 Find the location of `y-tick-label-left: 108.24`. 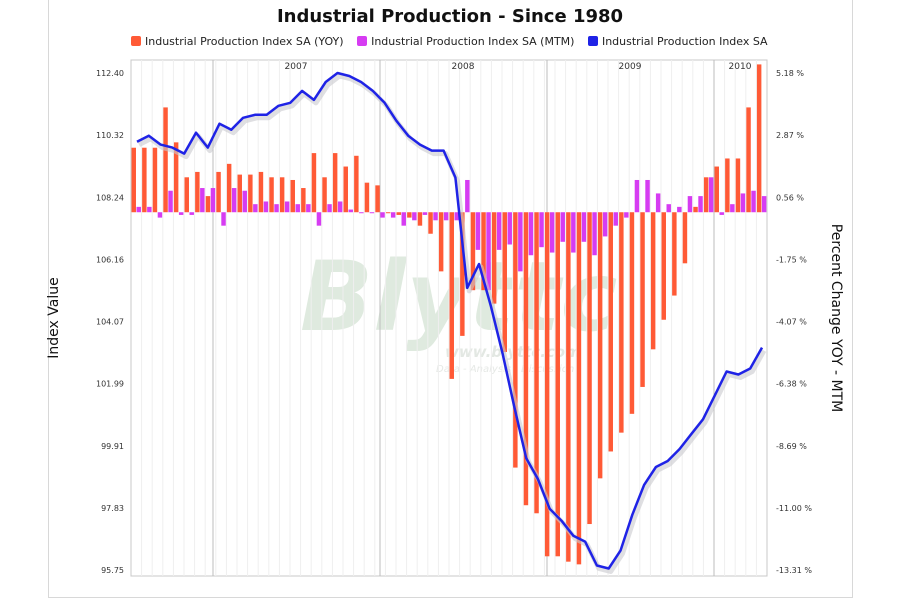

y-tick-label-left: 108.24 is located at coordinates (110, 197).